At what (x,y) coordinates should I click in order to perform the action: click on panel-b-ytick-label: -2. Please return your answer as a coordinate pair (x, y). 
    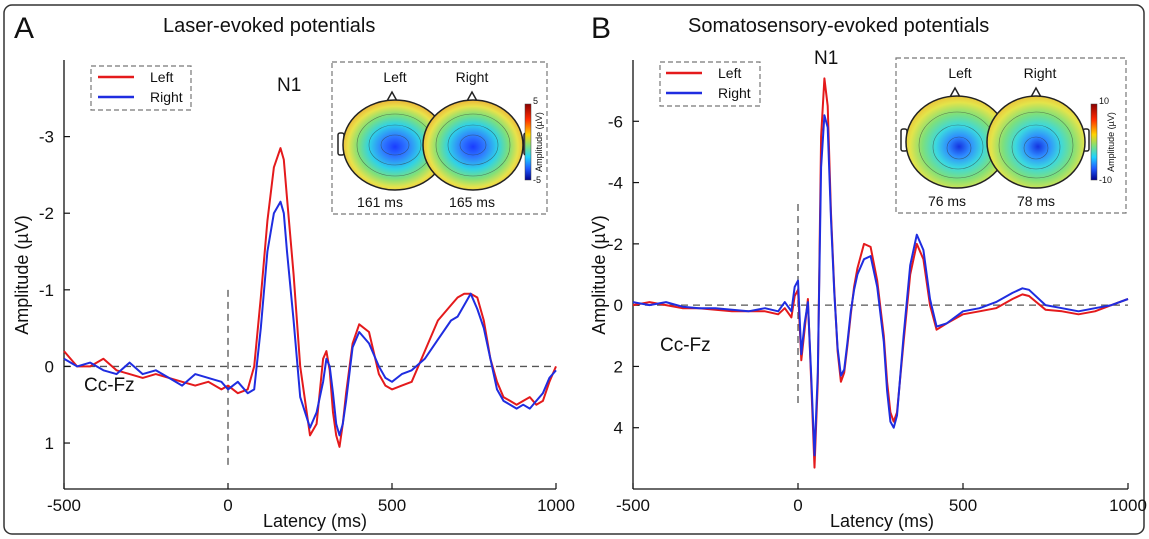
    Looking at the image, I should click on (615, 244).